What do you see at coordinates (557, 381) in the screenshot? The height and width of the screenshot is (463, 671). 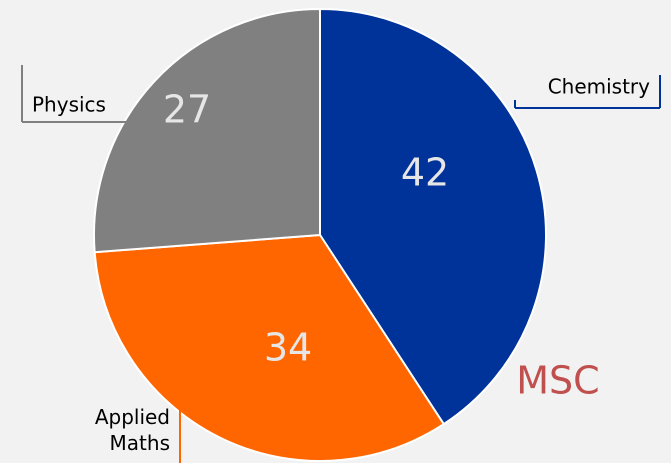 I see `chart-title: MSC` at bounding box center [557, 381].